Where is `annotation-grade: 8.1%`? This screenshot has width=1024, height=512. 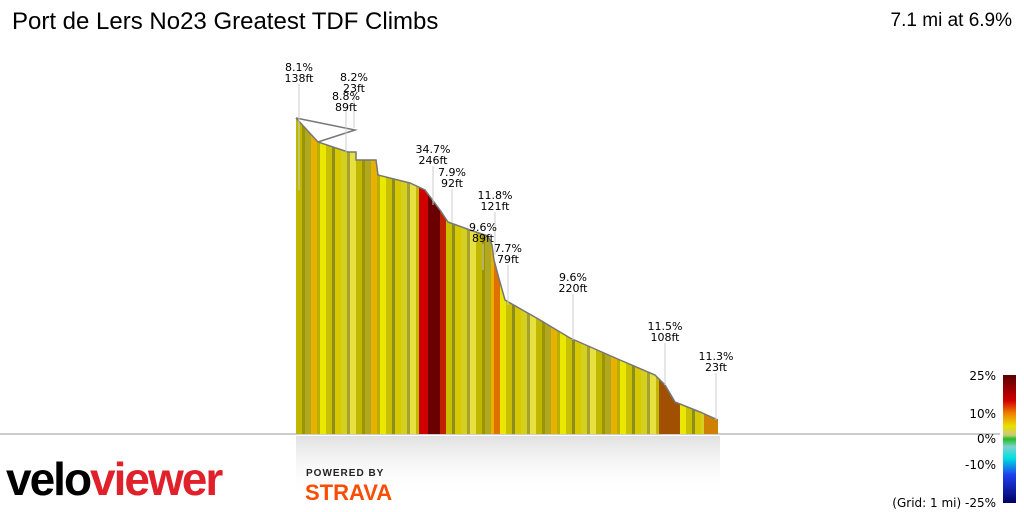 annotation-grade: 8.1% is located at coordinates (299, 67).